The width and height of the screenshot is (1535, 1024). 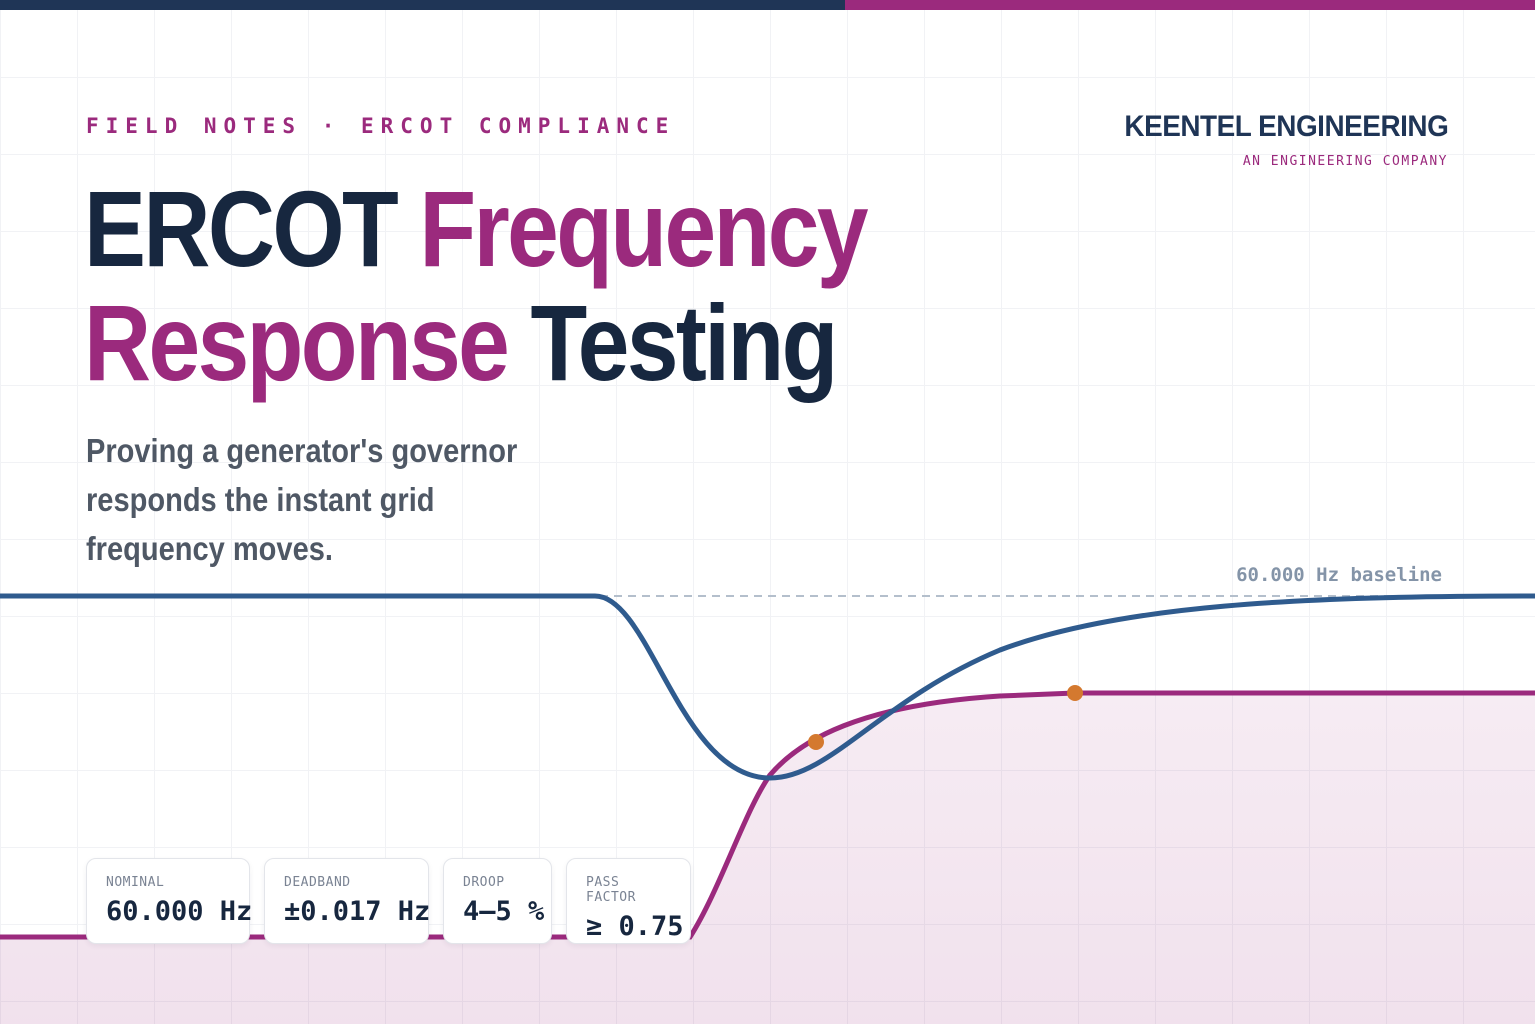 I want to click on brand-tagline: AN ENGINEERING COMPANY, so click(x=1345, y=161).